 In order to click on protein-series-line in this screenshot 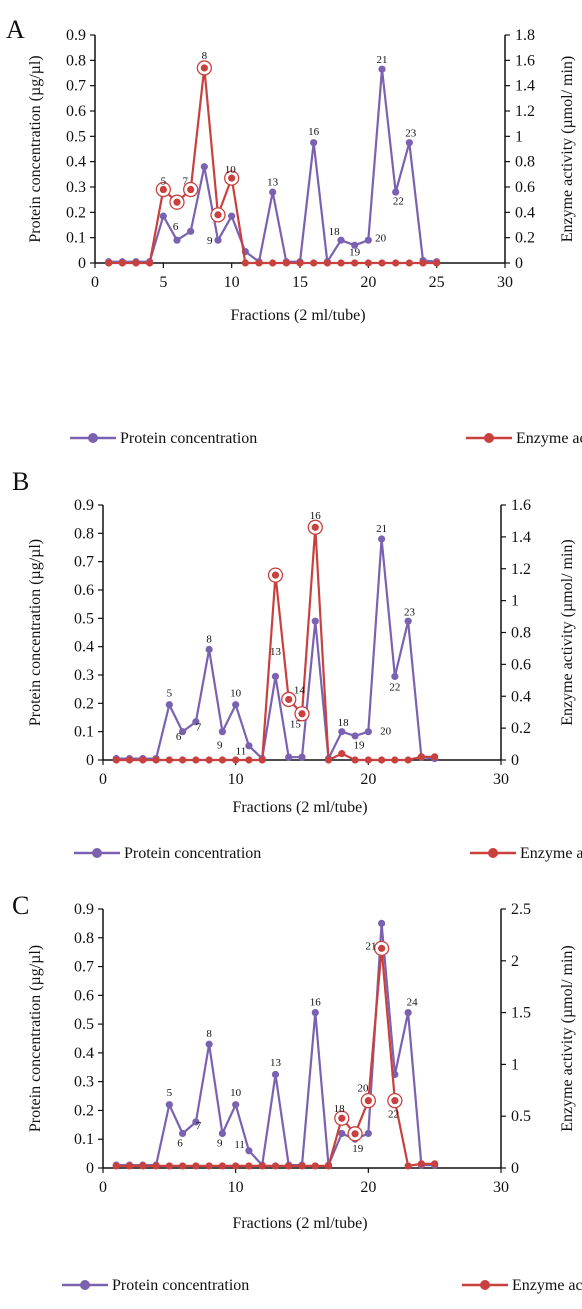, I will do `click(275, 1044)`.